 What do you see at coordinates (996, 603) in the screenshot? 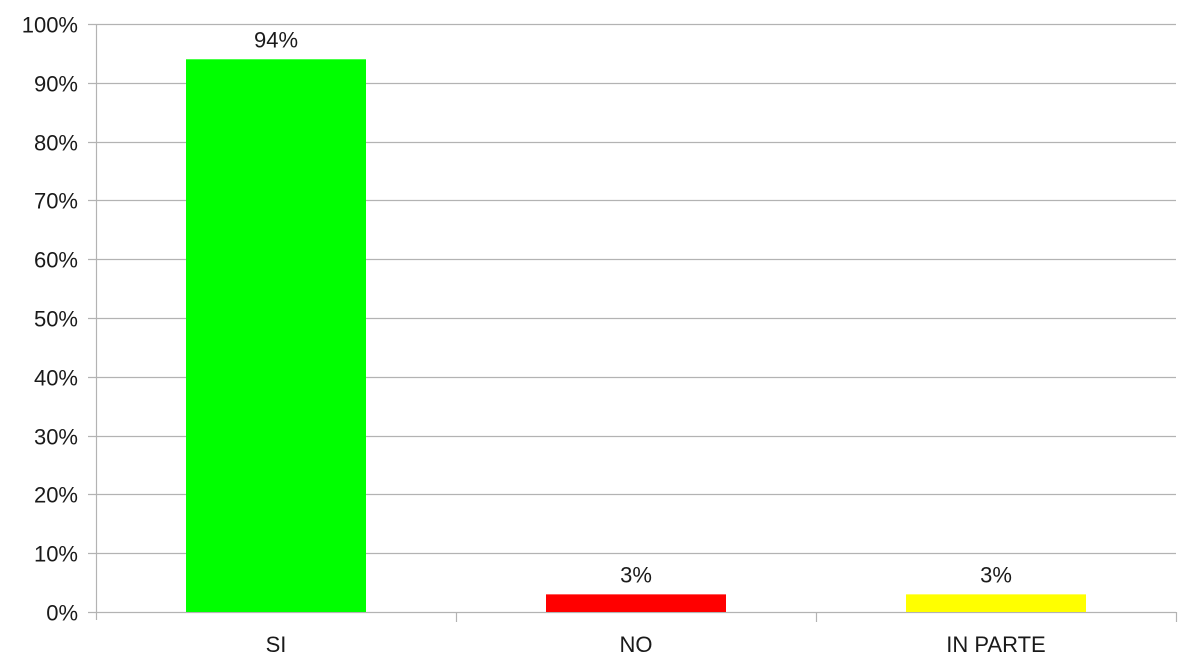
I see `bar-in-parte` at bounding box center [996, 603].